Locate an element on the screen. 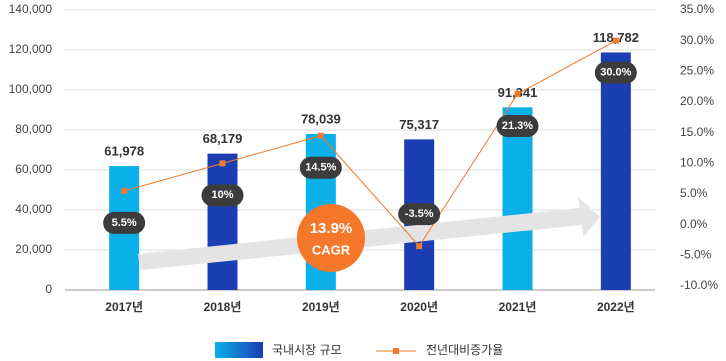  y-tick-label: 40,000 is located at coordinates (33, 209).